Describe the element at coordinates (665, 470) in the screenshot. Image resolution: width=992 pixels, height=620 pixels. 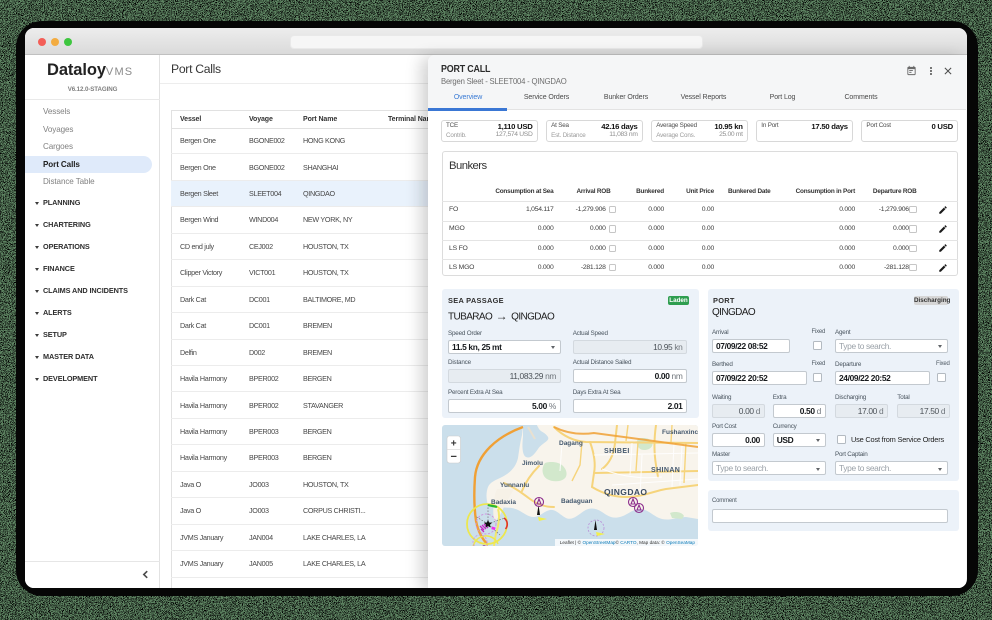
I see `svg-text: SHINAN` at that location.